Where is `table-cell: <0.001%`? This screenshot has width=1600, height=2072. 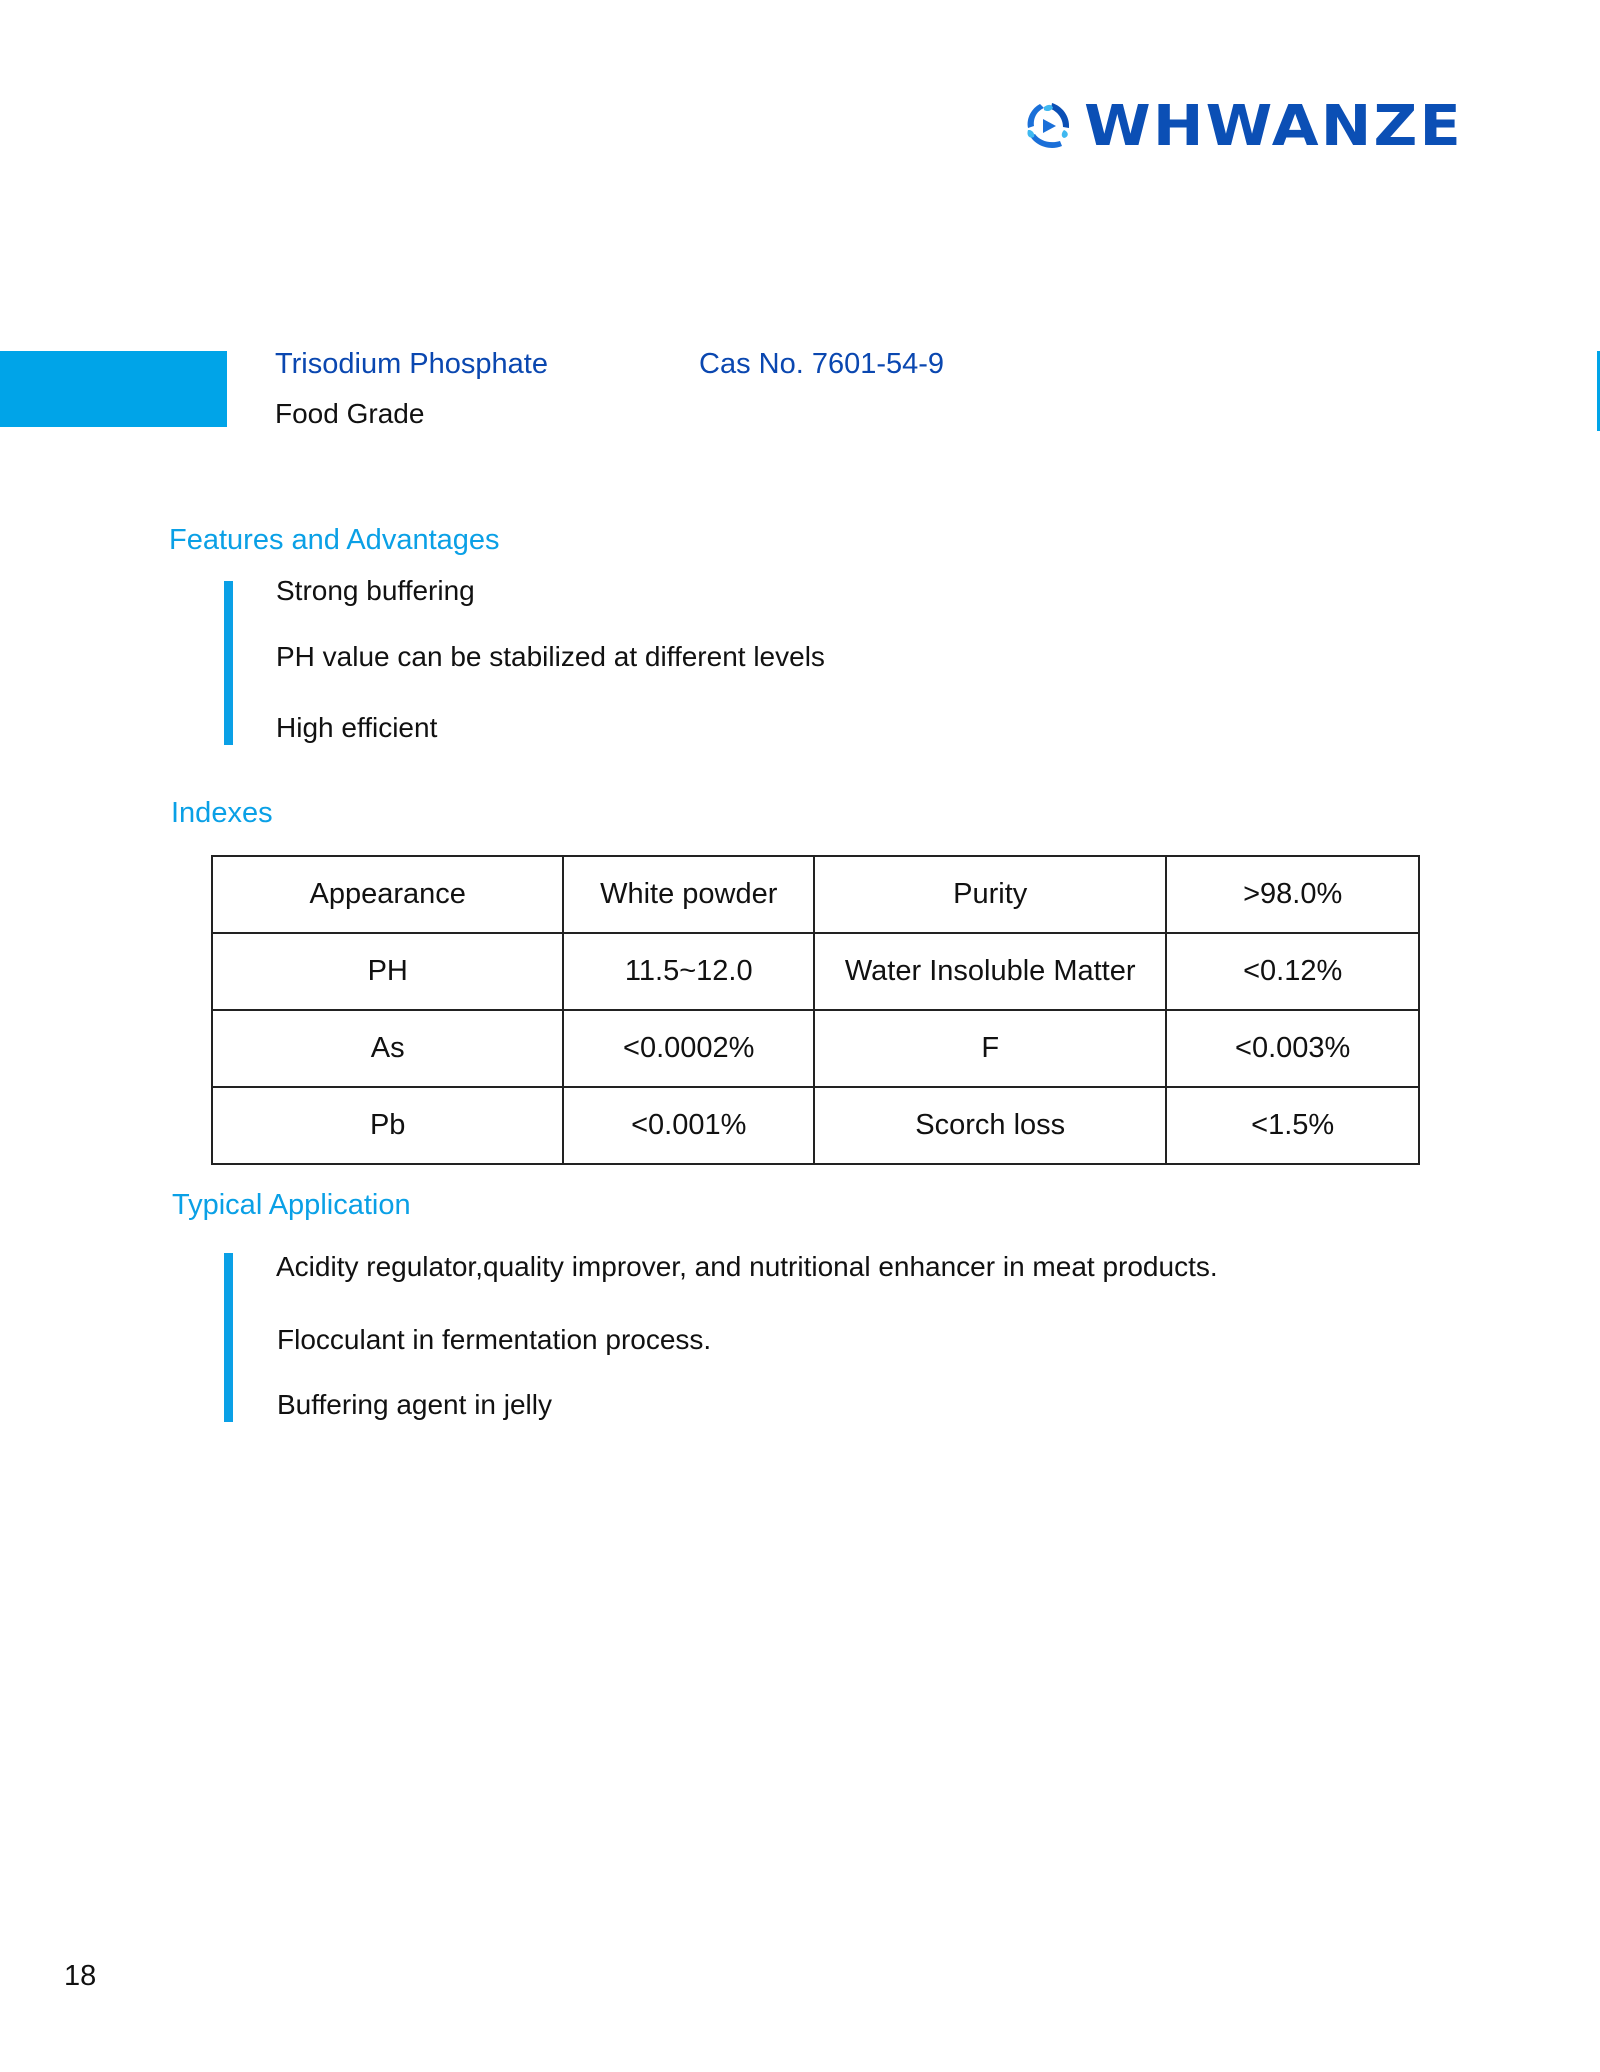
table-cell: <0.001% is located at coordinates (689, 1125).